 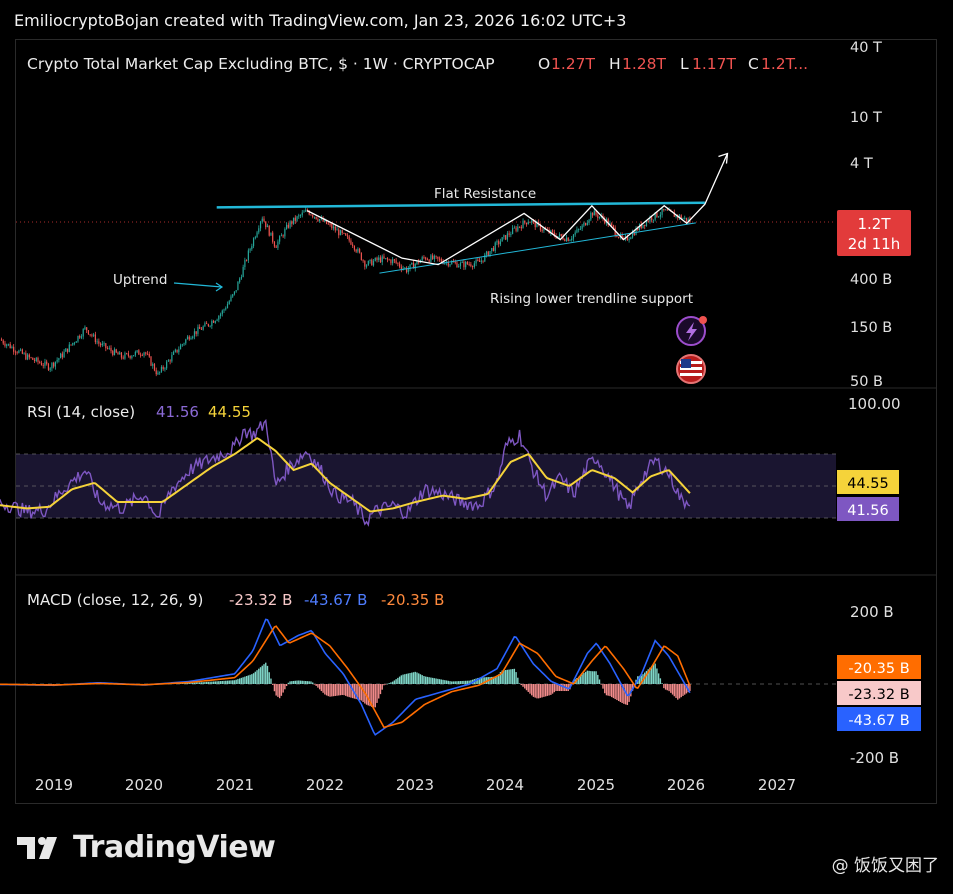 I want to click on us-flag-icon, so click(x=691, y=369).